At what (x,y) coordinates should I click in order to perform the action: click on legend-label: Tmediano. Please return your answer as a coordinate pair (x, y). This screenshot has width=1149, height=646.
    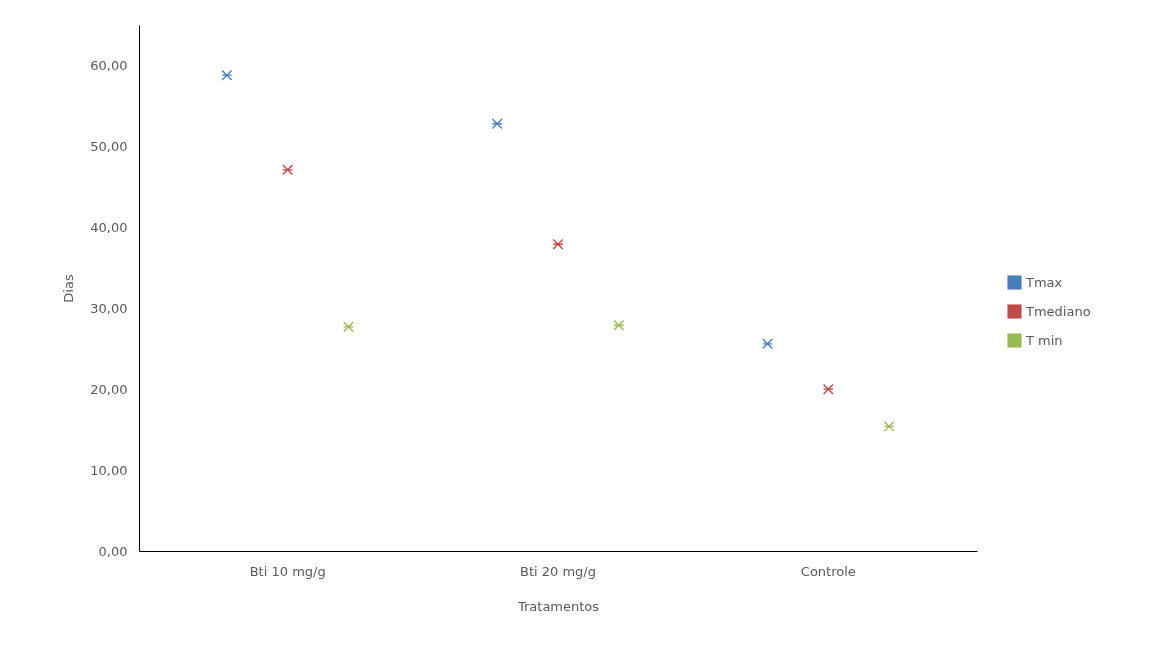
    Looking at the image, I should click on (1058, 311).